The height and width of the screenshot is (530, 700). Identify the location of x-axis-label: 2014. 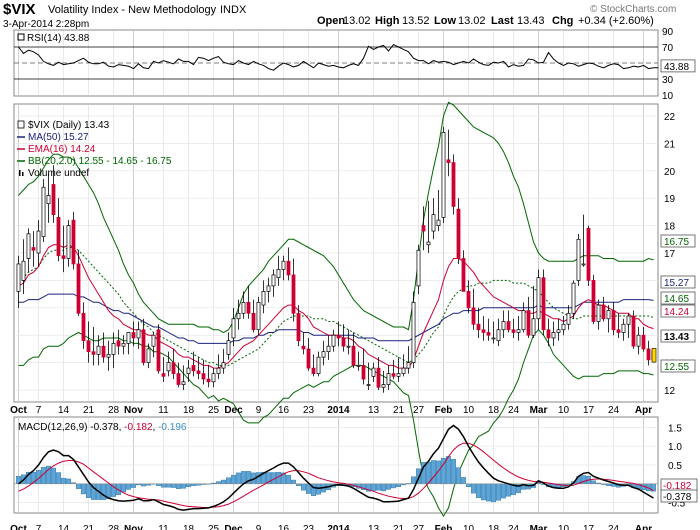
(338, 527).